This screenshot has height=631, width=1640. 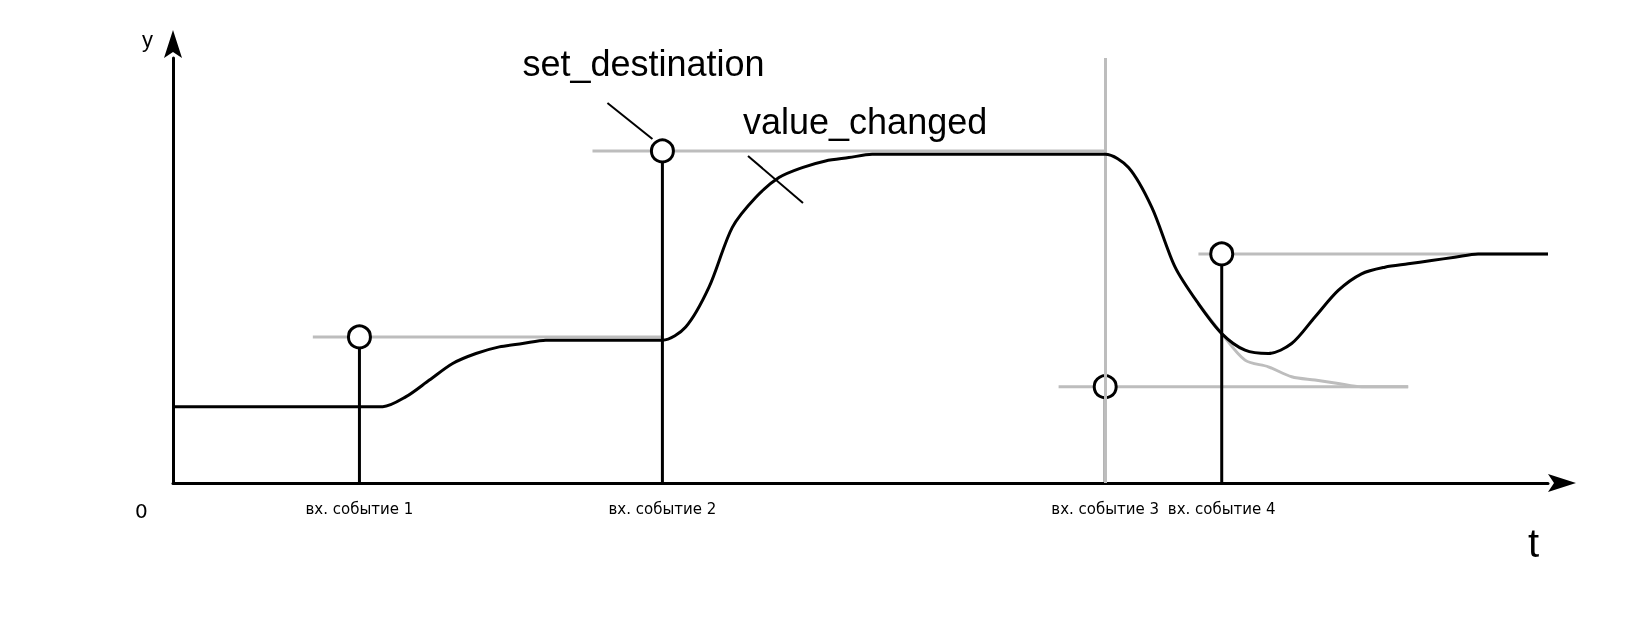 What do you see at coordinates (147, 39) in the screenshot?
I see `y-axis-title: y` at bounding box center [147, 39].